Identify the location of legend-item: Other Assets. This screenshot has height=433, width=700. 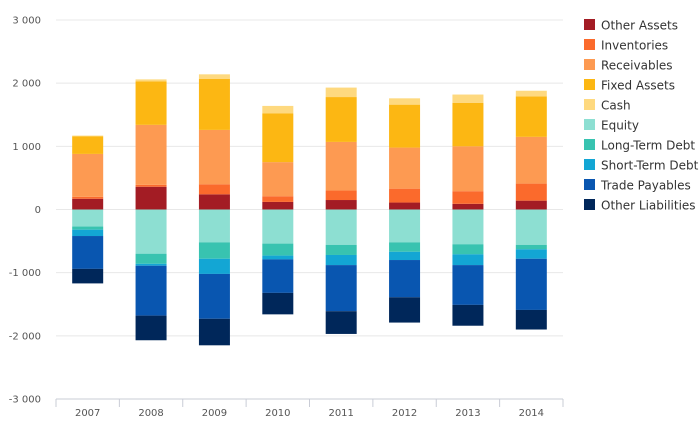
(631, 26).